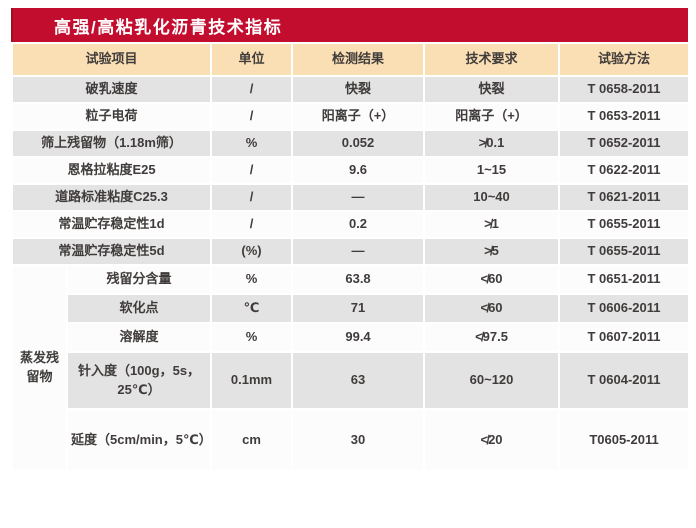  I want to click on cell-item: 筛上残留物（1.18m筛）, so click(111, 143).